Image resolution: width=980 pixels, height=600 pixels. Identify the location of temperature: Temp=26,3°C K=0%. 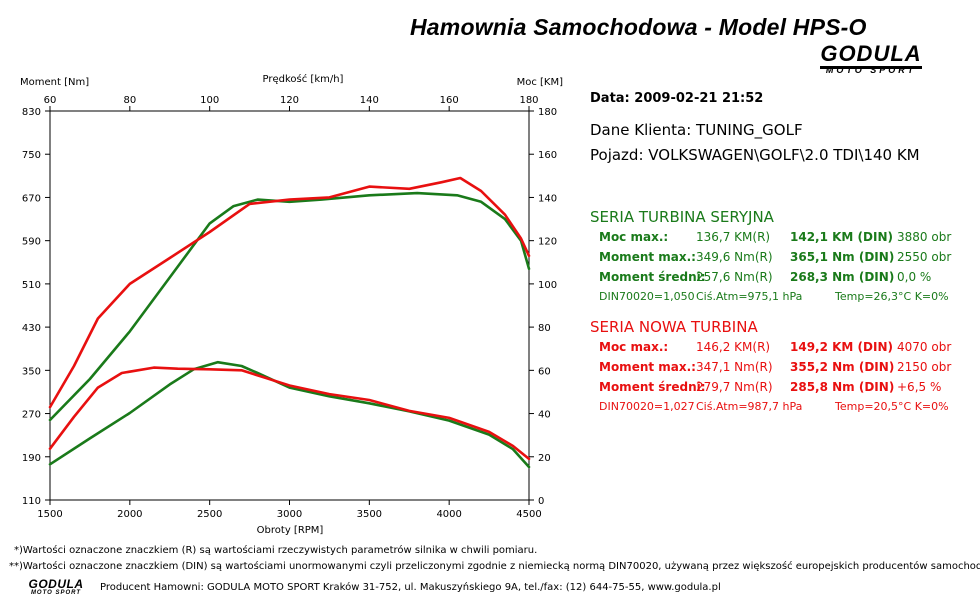
(892, 296).